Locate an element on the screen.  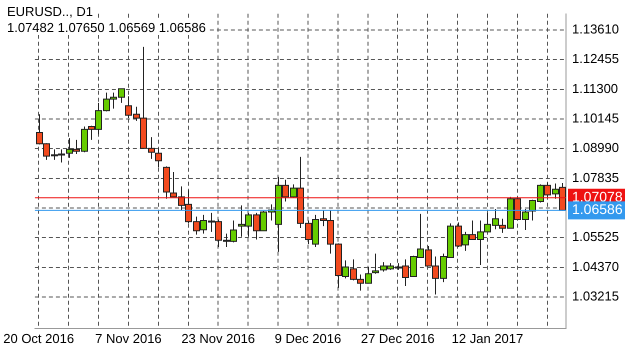
y-tick-label: 1.10145 is located at coordinates (595, 118).